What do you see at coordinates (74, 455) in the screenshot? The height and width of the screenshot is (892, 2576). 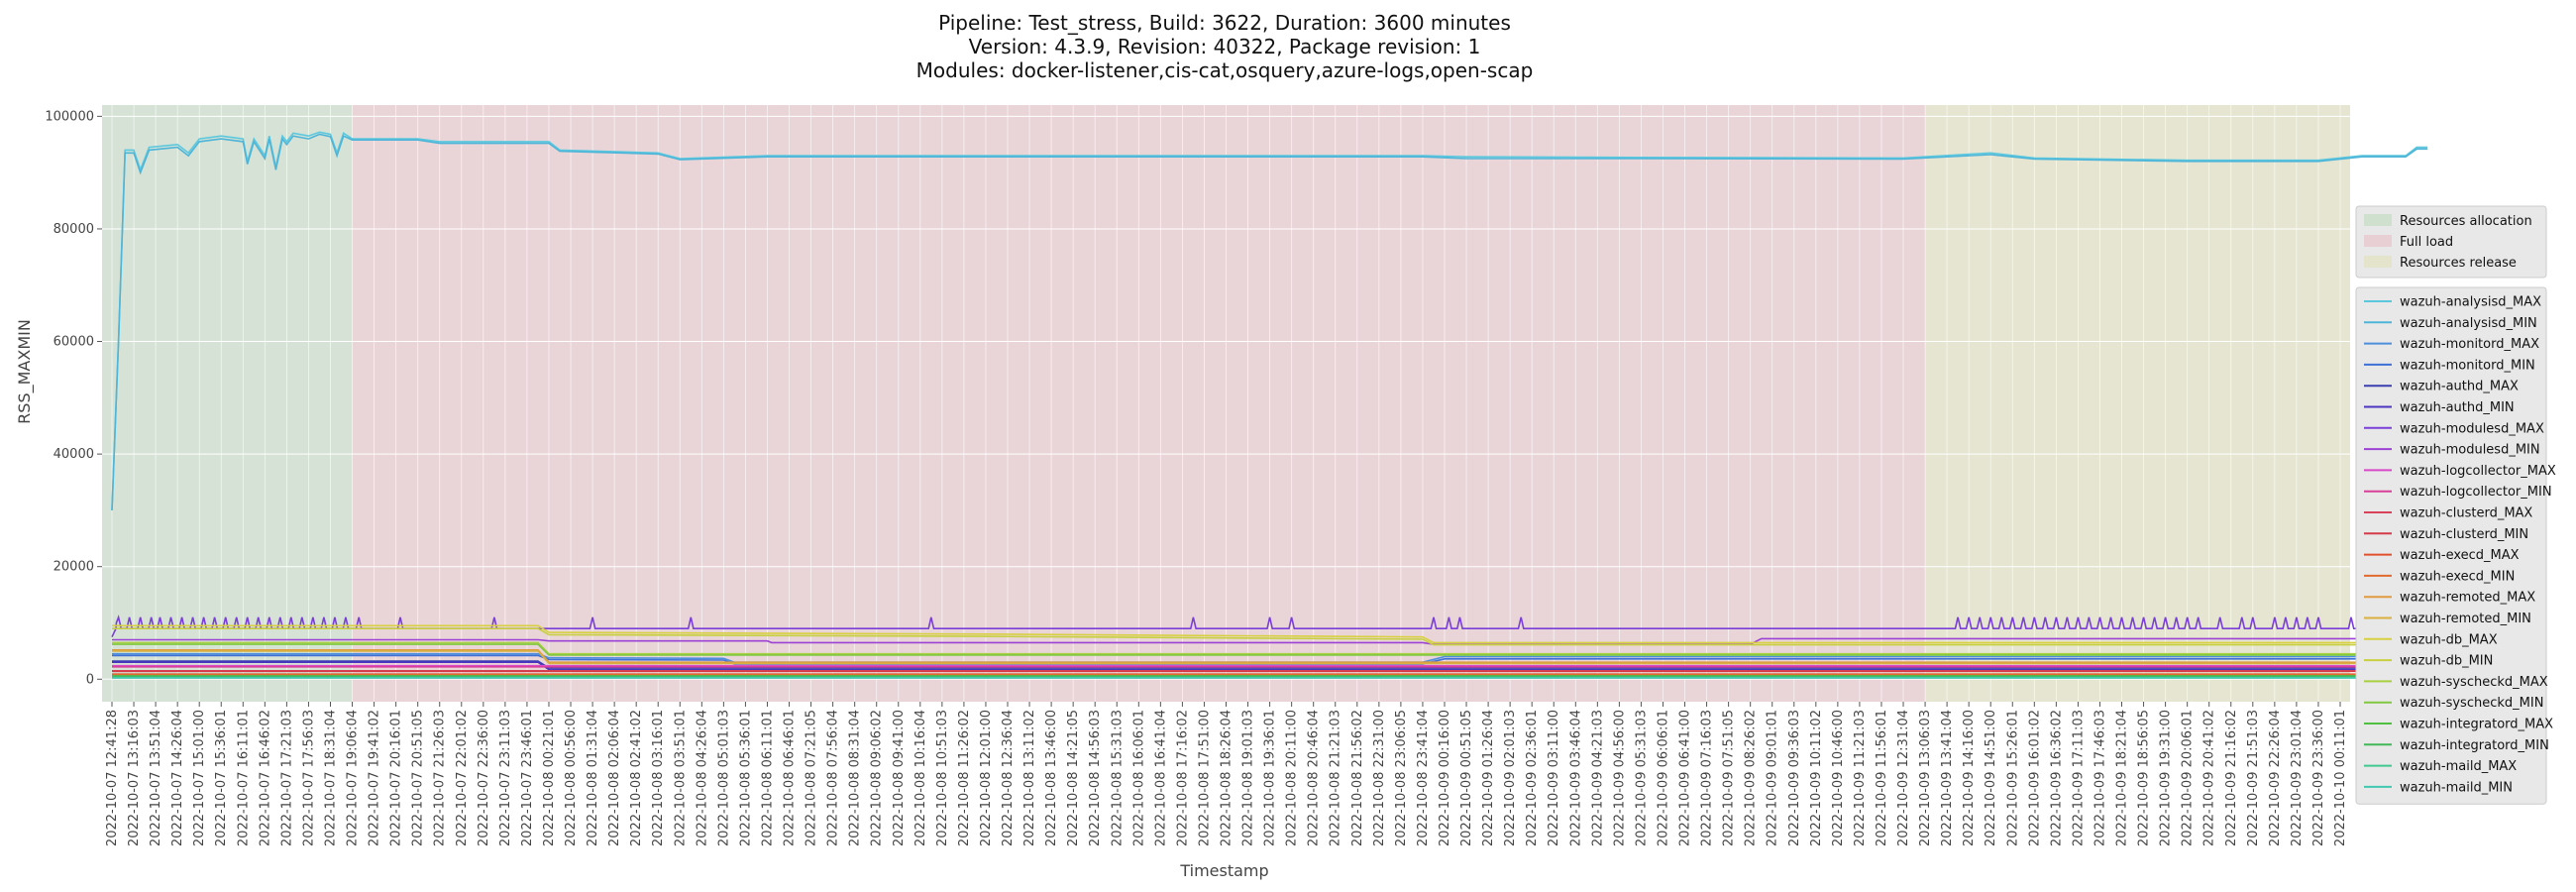 I see `y-tick-label: 40000` at bounding box center [74, 455].